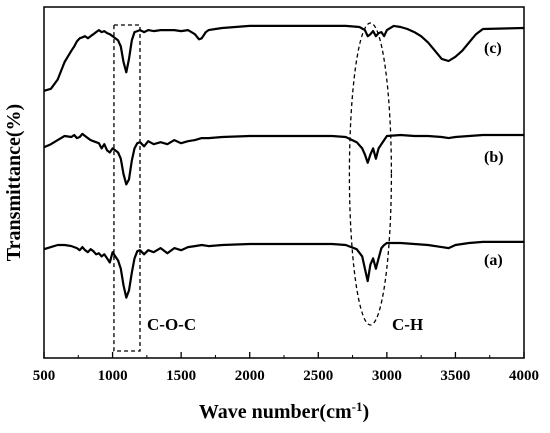 The height and width of the screenshot is (433, 550). I want to click on annotation-coc-label: C-O-C, so click(171, 324).